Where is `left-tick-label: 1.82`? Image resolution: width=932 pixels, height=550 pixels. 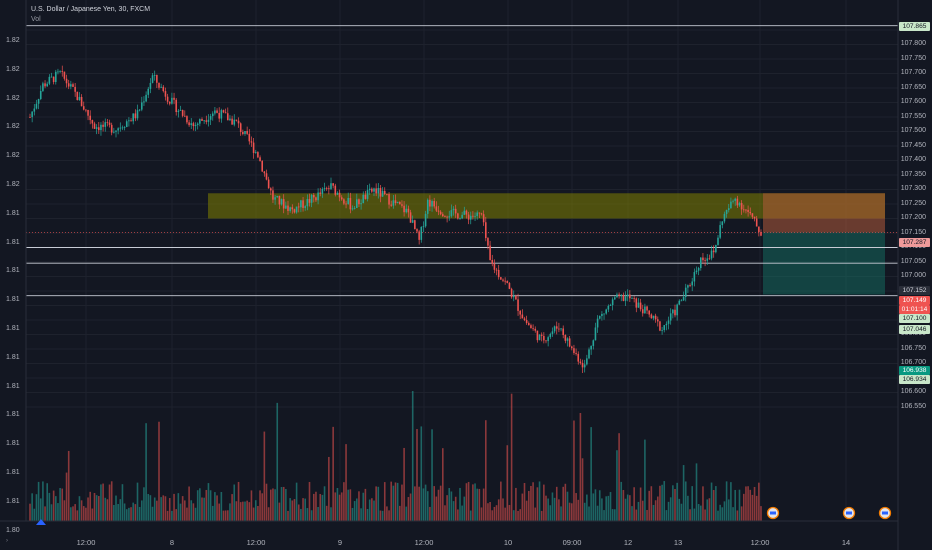 left-tick-label: 1.82 is located at coordinates (13, 98).